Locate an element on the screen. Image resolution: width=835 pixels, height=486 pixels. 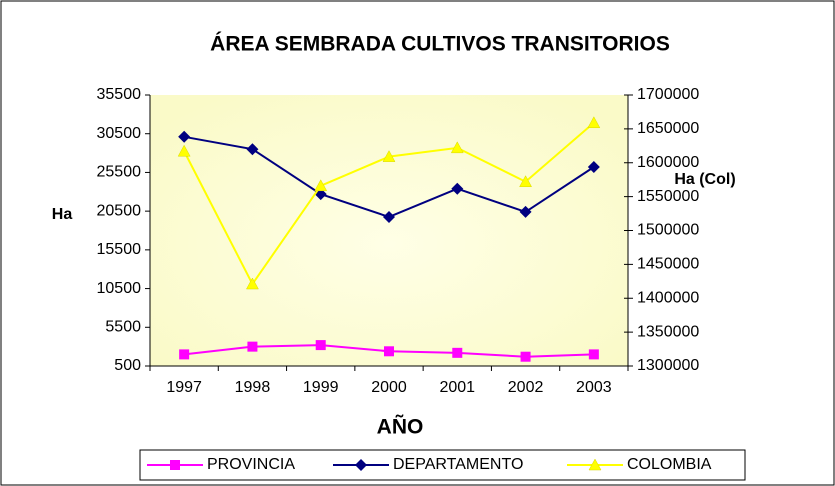
legend-label: PROVINCIA is located at coordinates (251, 464).